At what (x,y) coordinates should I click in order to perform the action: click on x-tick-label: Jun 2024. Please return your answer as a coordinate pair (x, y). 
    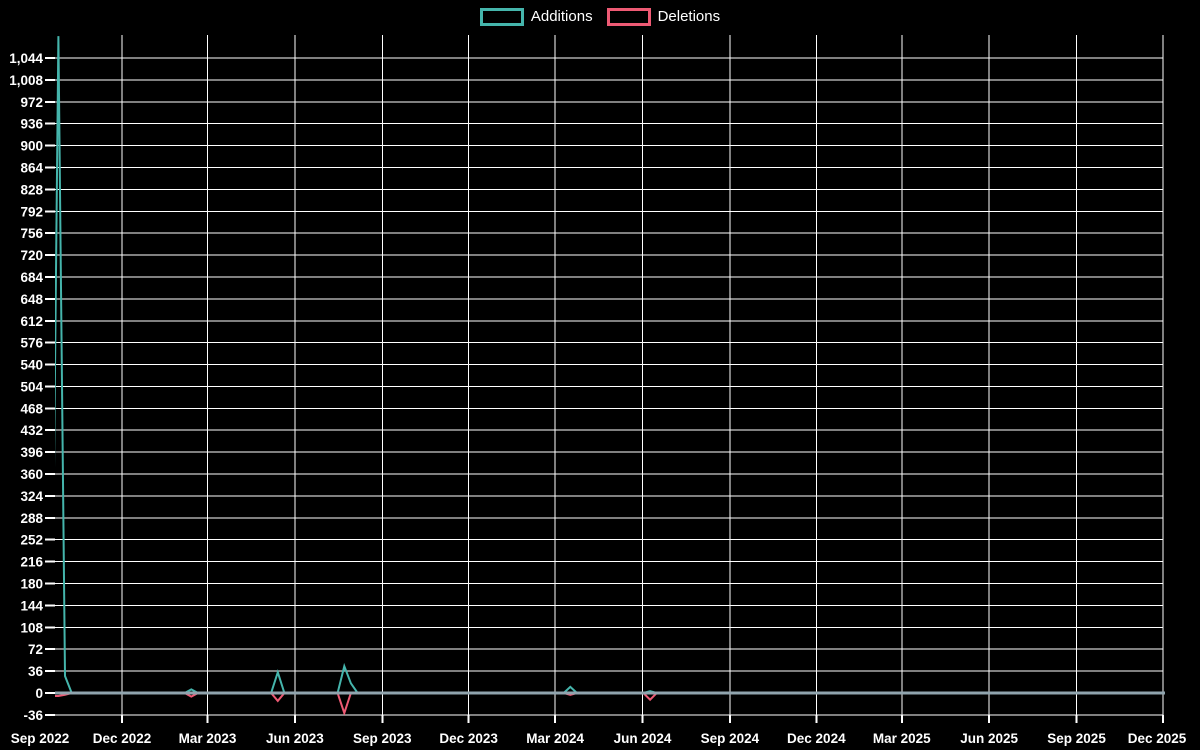
    Looking at the image, I should click on (643, 738).